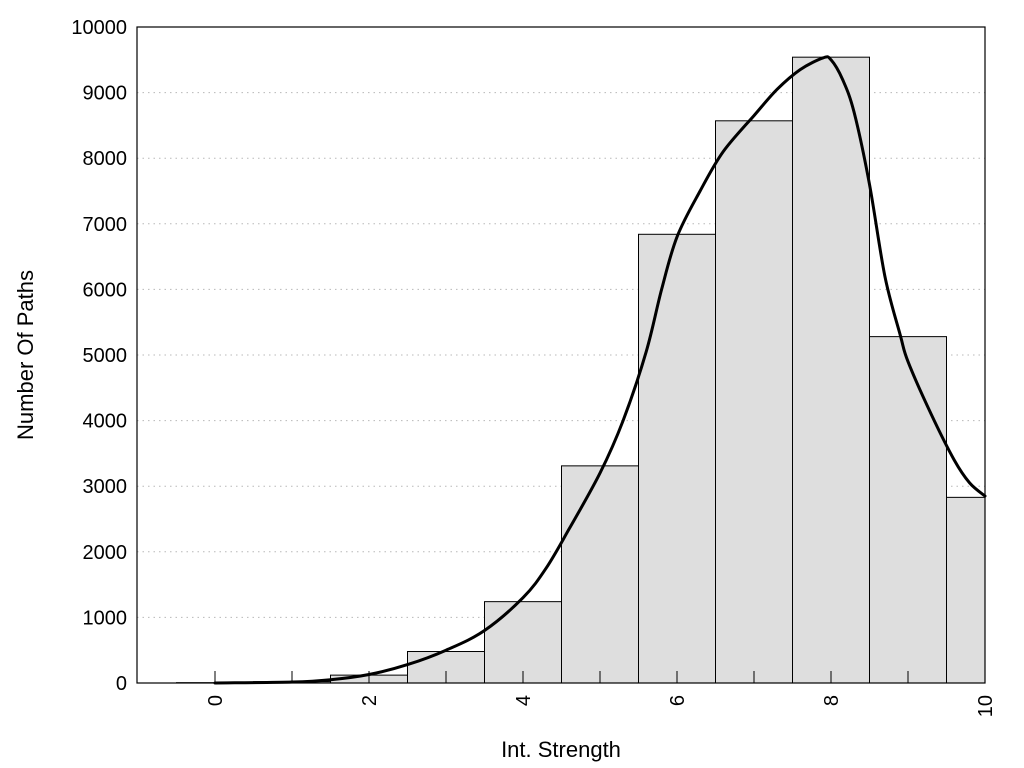  Describe the element at coordinates (216, 700) in the screenshot. I see `x-tick-label: 0` at that location.